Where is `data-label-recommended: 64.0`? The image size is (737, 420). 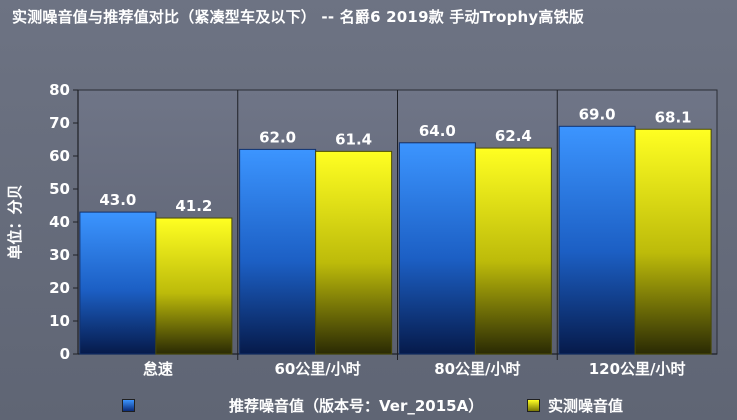 data-label-recommended: 64.0 is located at coordinates (437, 131).